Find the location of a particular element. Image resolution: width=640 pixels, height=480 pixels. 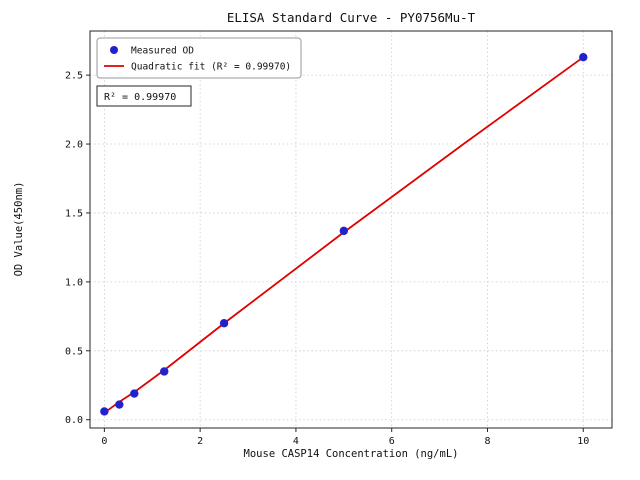

legend-label-measured-od: Measured OD is located at coordinates (162, 51).